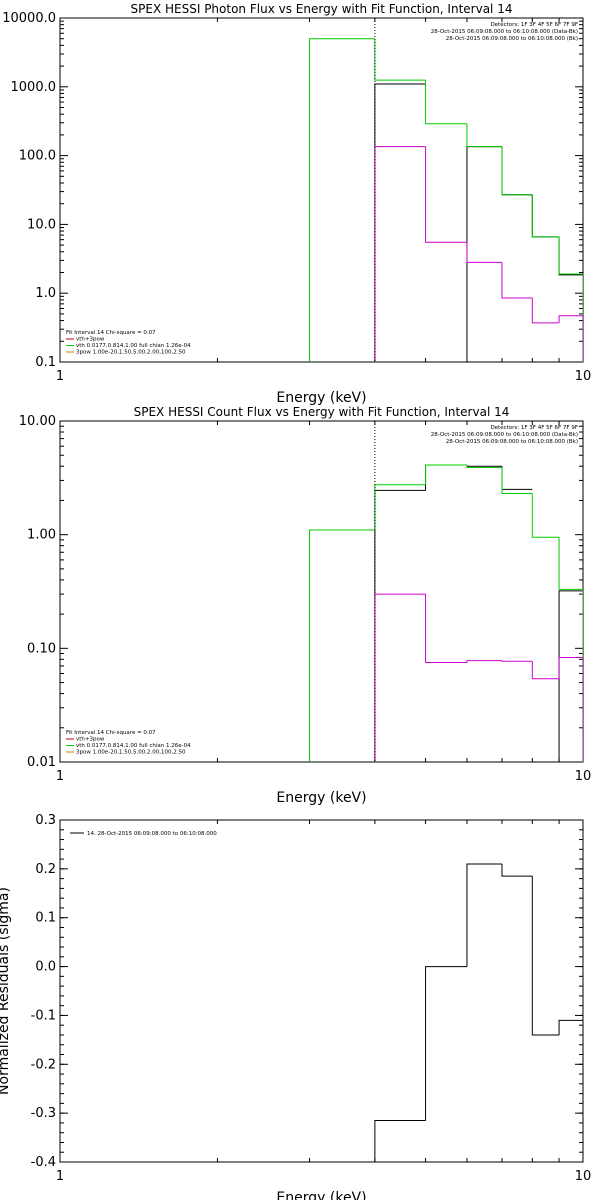 This screenshot has height=1200, width=600. What do you see at coordinates (34, 87) in the screenshot?
I see `y-tick-label: 1000.0` at bounding box center [34, 87].